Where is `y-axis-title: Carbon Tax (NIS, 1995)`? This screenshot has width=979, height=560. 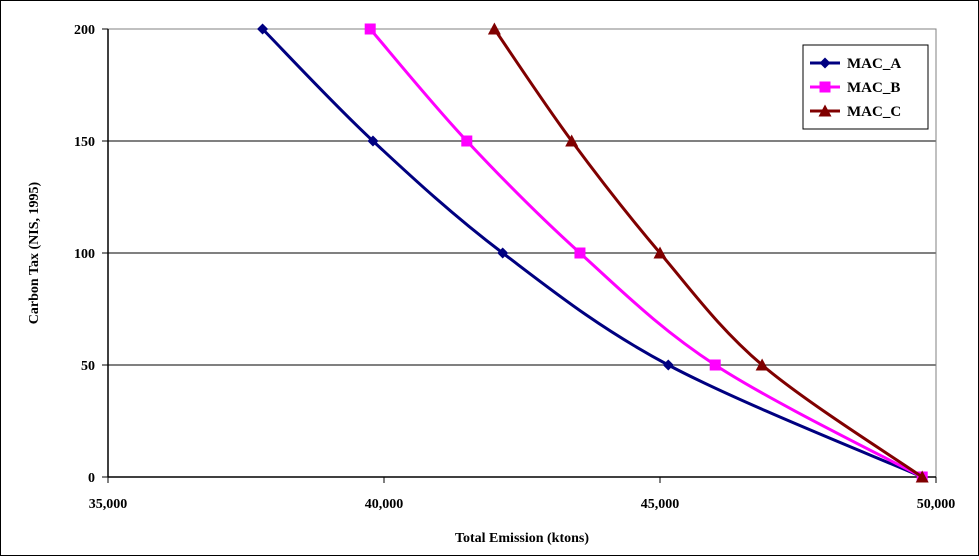
y-axis-title: Carbon Tax (NIS, 1995) is located at coordinates (34, 252).